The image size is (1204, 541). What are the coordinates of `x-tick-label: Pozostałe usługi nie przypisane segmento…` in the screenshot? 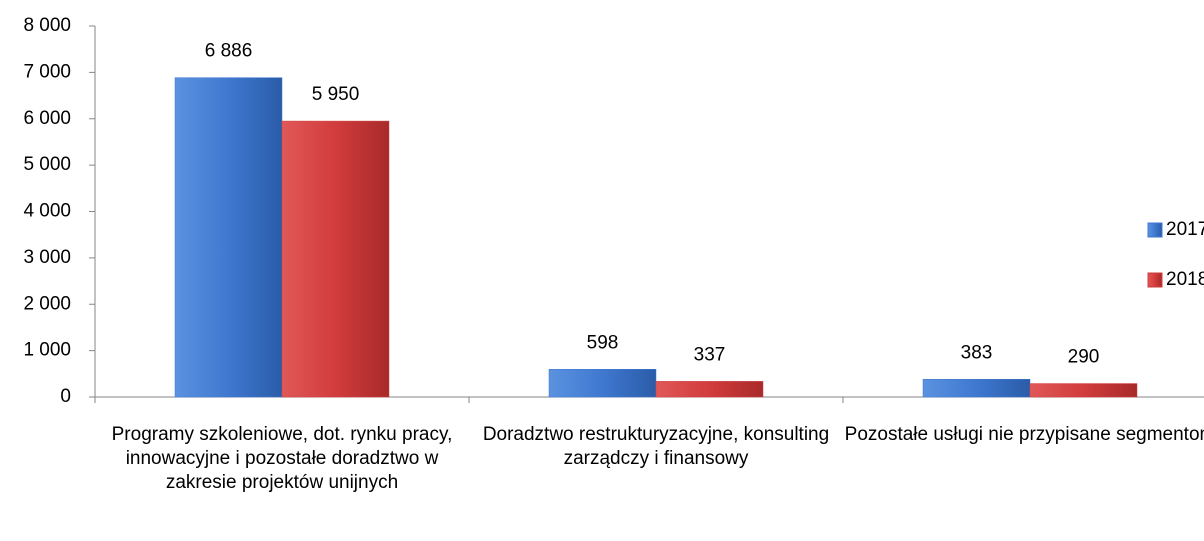 It's located at (1024, 434).